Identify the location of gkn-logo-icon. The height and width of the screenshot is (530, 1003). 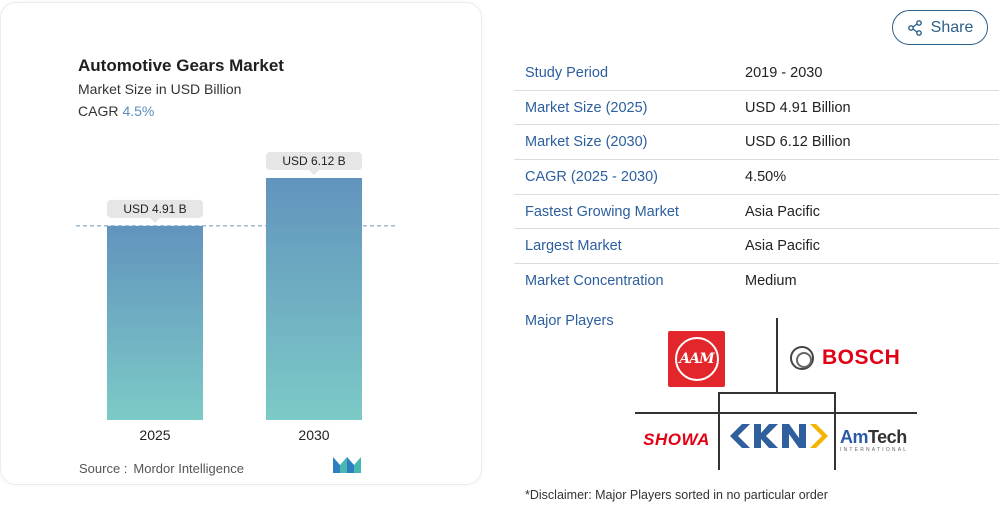
(779, 436).